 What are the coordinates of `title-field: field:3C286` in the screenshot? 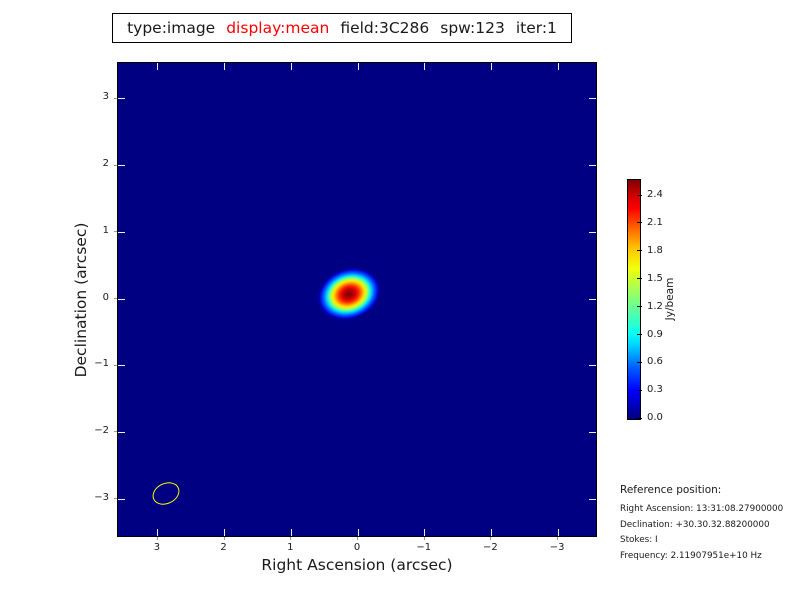 It's located at (385, 28).